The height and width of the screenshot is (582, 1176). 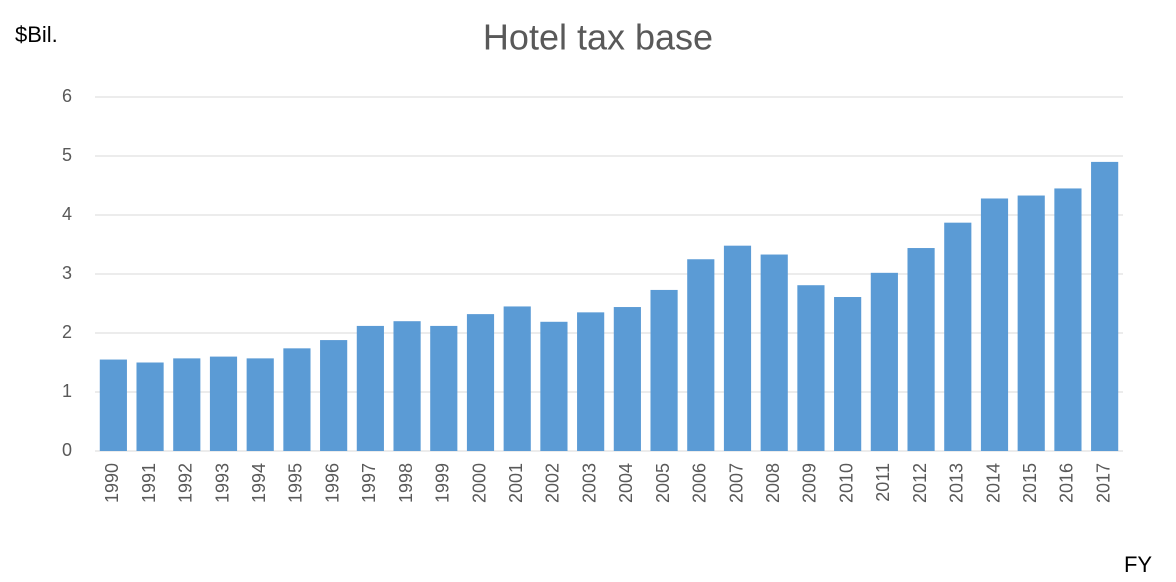 What do you see at coordinates (67, 214) in the screenshot?
I see `y-tick-label: 4` at bounding box center [67, 214].